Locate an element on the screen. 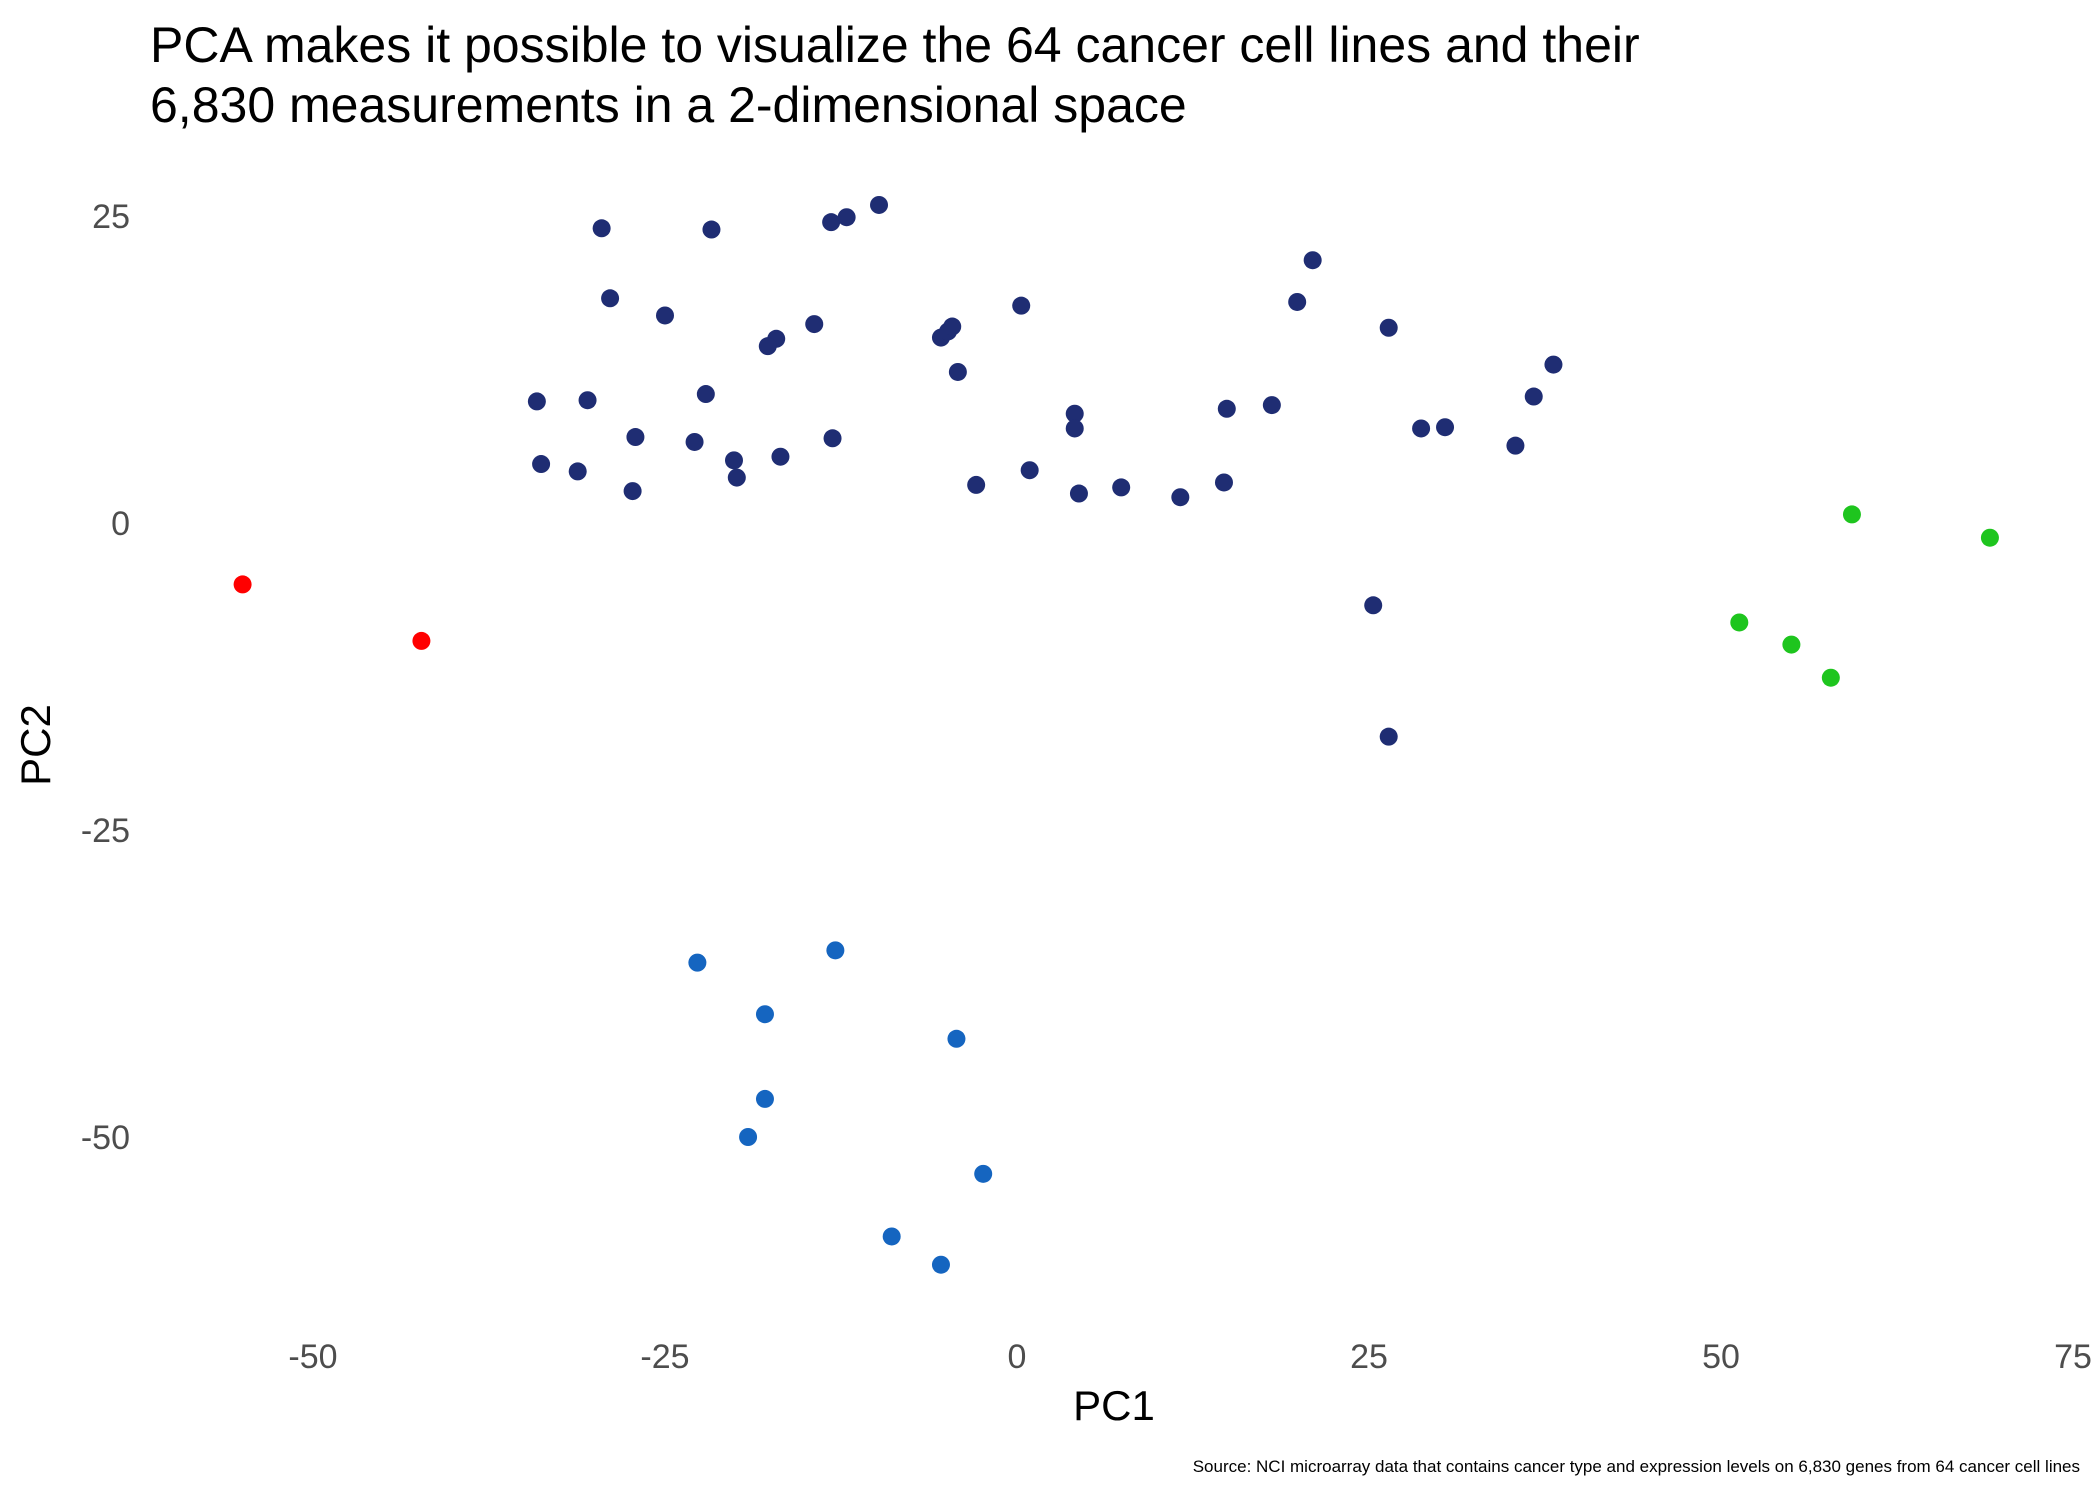 This screenshot has width=2100, height=1500. x-tick-label: -50 is located at coordinates (312, 1357).